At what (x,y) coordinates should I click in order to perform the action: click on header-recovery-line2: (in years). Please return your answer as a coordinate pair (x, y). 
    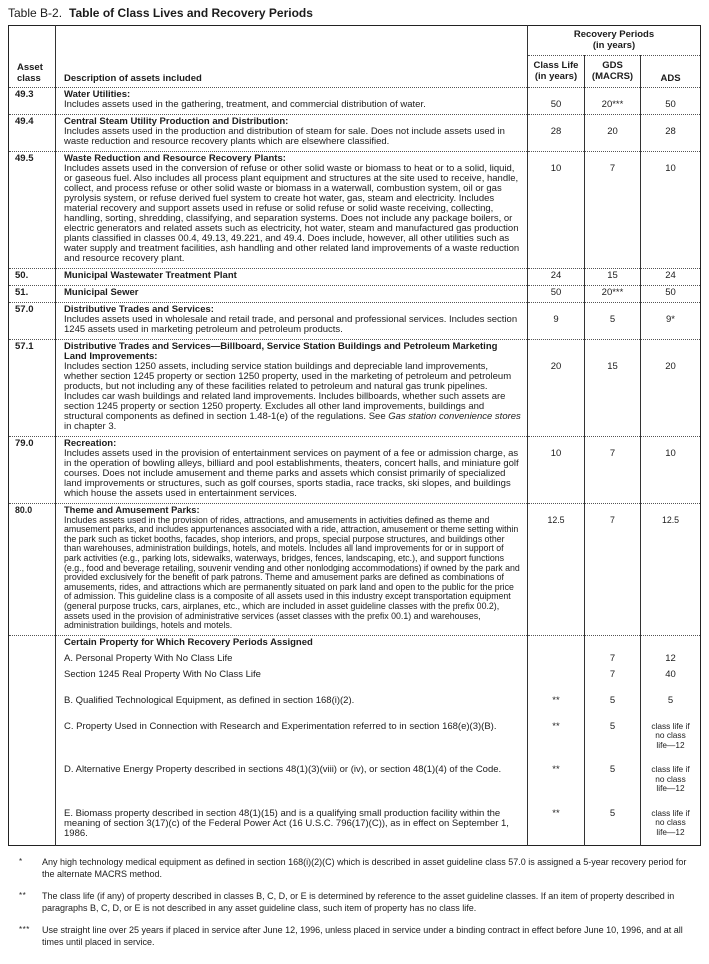
    Looking at the image, I should click on (614, 45).